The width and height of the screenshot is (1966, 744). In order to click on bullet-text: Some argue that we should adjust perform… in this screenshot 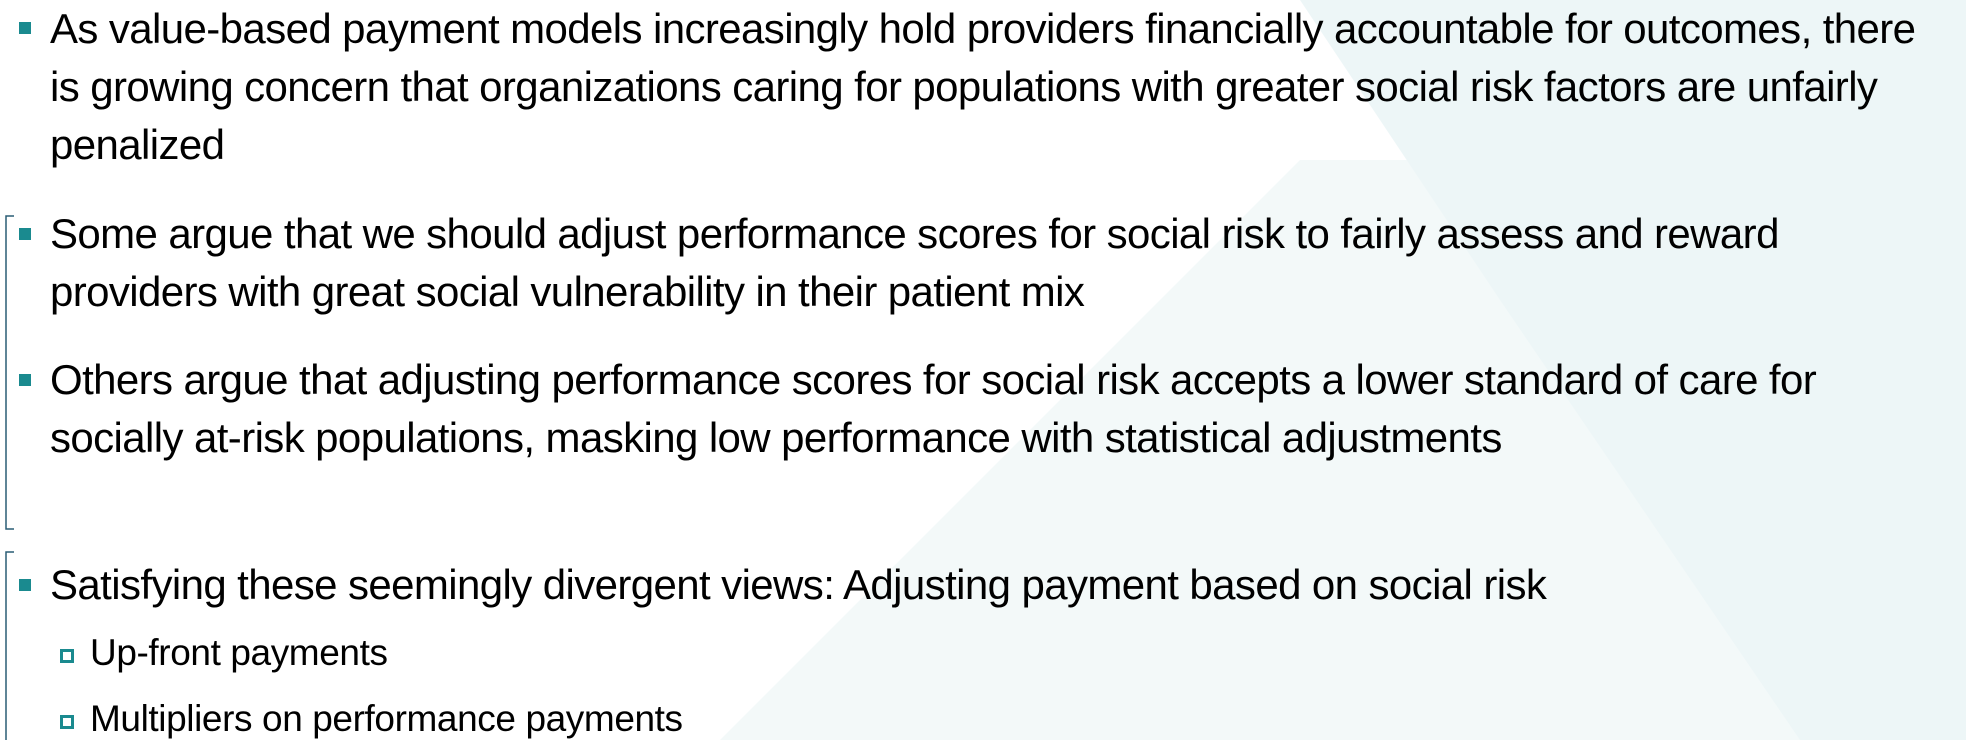, I will do `click(914, 262)`.